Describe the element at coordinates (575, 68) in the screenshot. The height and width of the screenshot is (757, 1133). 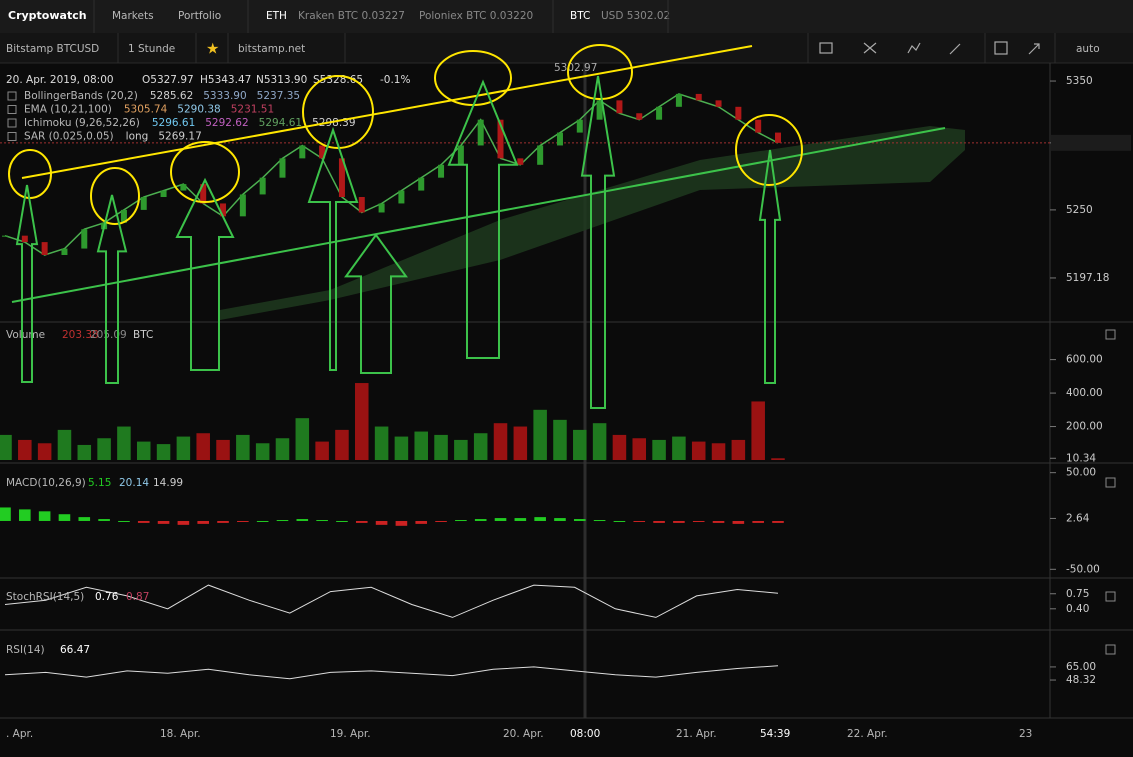
I see `high-label: 5302.97` at that location.